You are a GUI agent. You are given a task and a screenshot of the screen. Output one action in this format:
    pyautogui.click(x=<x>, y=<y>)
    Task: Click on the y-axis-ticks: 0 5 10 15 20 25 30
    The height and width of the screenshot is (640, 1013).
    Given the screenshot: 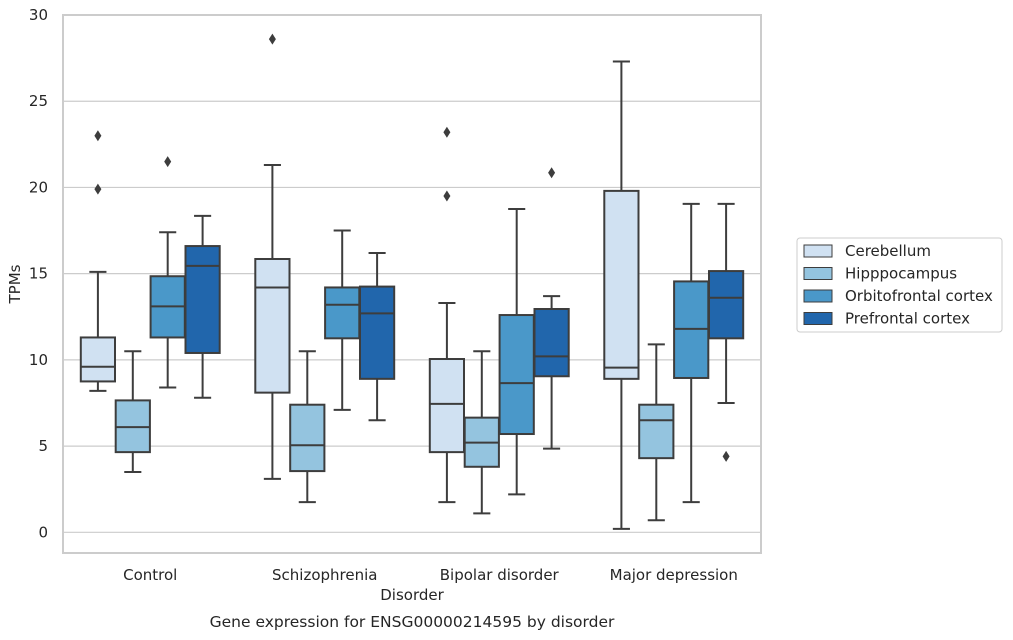 What is the action you would take?
    pyautogui.click(x=38, y=273)
    